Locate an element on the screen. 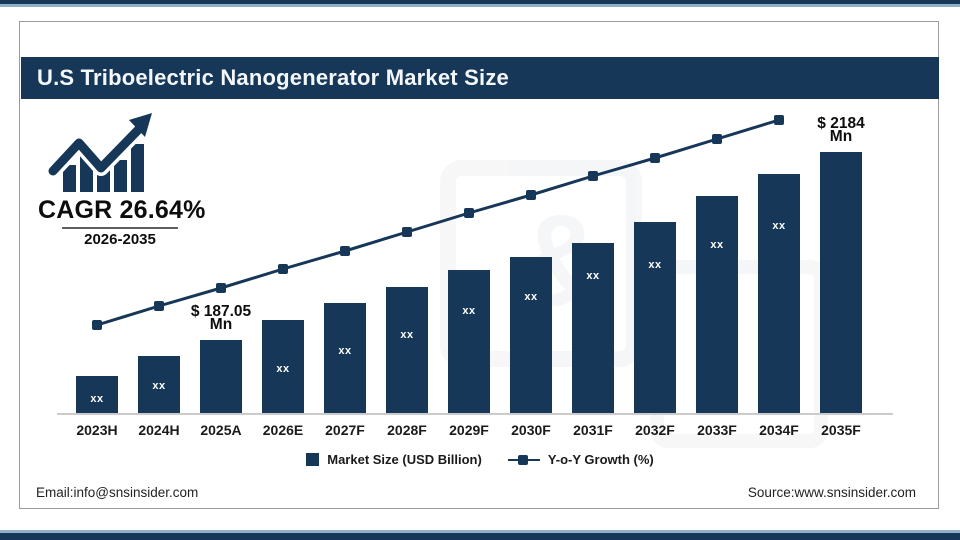 The image size is (960, 540). x-axis-label-2023H: 2023H is located at coordinates (97, 430).